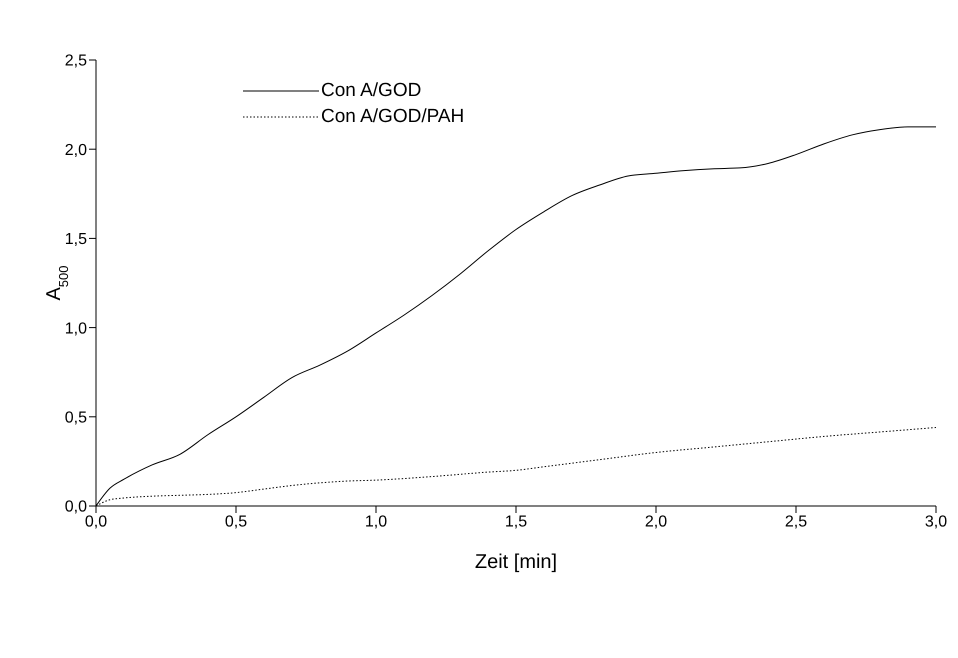  I want to click on y-tick-label: 1,5, so click(76, 239).